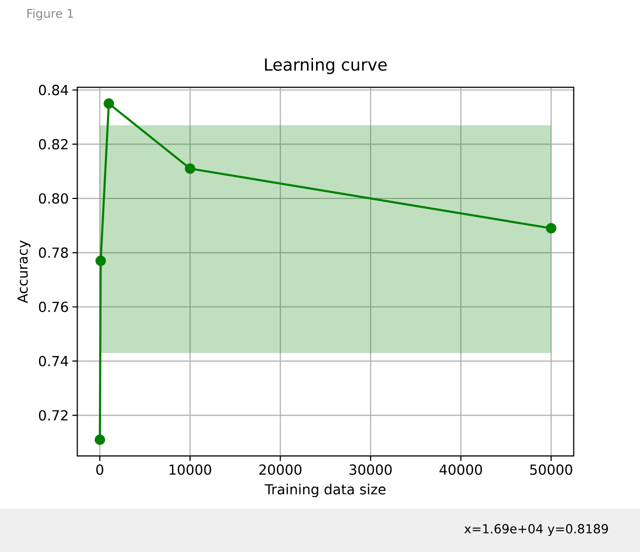 Image resolution: width=640 pixels, height=552 pixels. Describe the element at coordinates (53, 252) in the screenshot. I see `y-tick-label: 0.78` at that location.